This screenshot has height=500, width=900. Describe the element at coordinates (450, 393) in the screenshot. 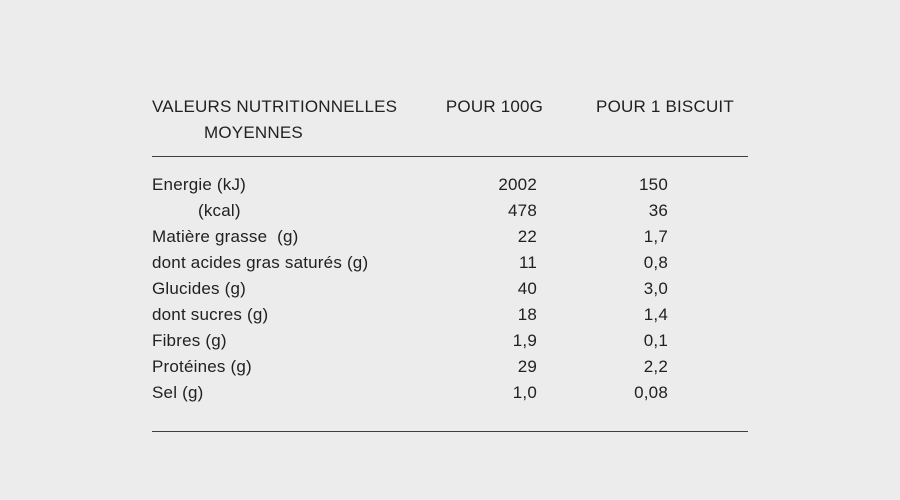

I see `table-row-sel: Sel (g) 1,0 0,08` at that location.